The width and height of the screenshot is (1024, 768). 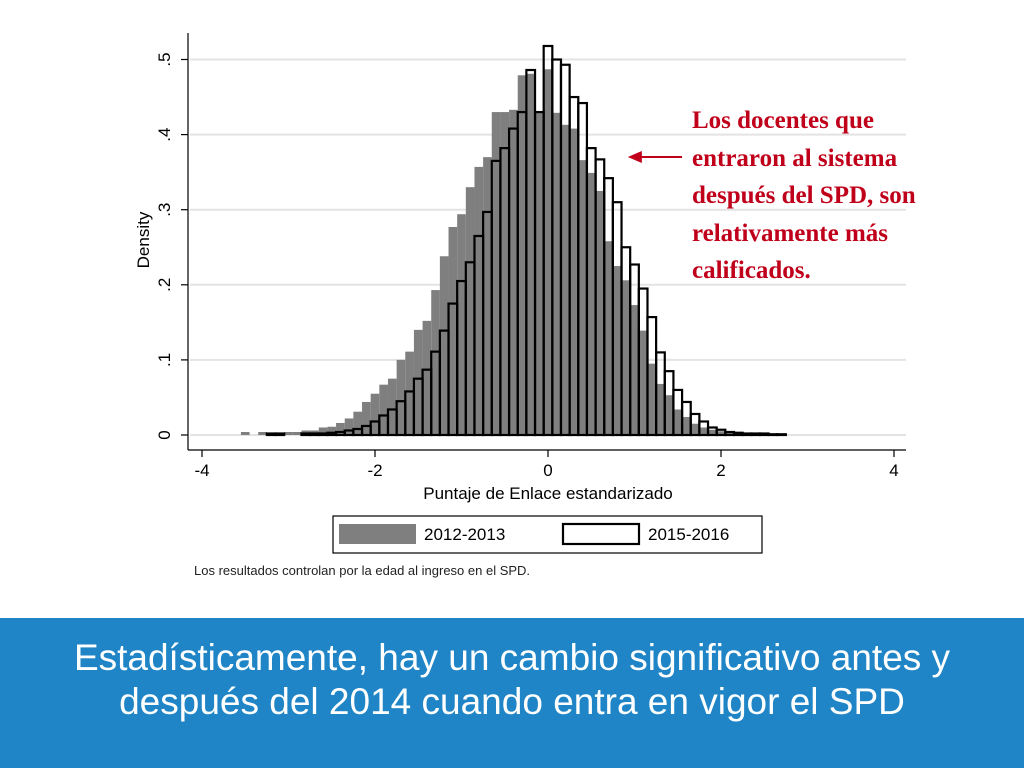 What do you see at coordinates (751, 270) in the screenshot?
I see `annotation-line: calificados.` at bounding box center [751, 270].